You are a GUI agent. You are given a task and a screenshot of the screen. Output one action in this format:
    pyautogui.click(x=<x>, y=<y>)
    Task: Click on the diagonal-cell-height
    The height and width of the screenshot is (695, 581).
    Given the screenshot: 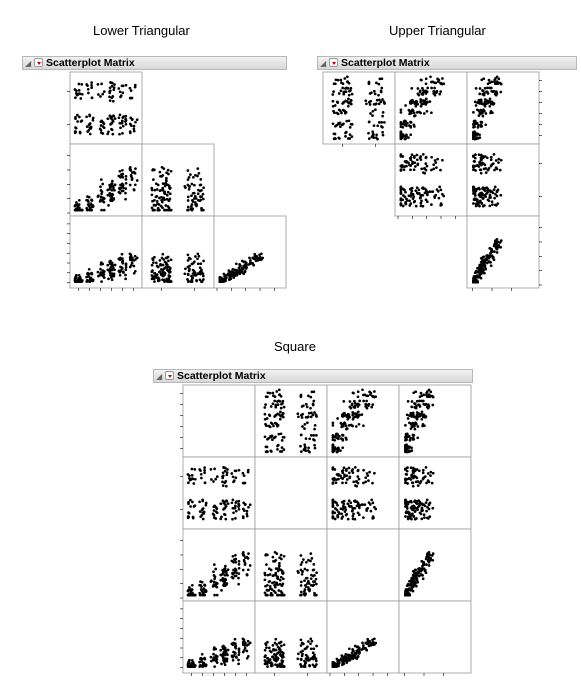 What is the action you would take?
    pyautogui.click(x=363, y=565)
    